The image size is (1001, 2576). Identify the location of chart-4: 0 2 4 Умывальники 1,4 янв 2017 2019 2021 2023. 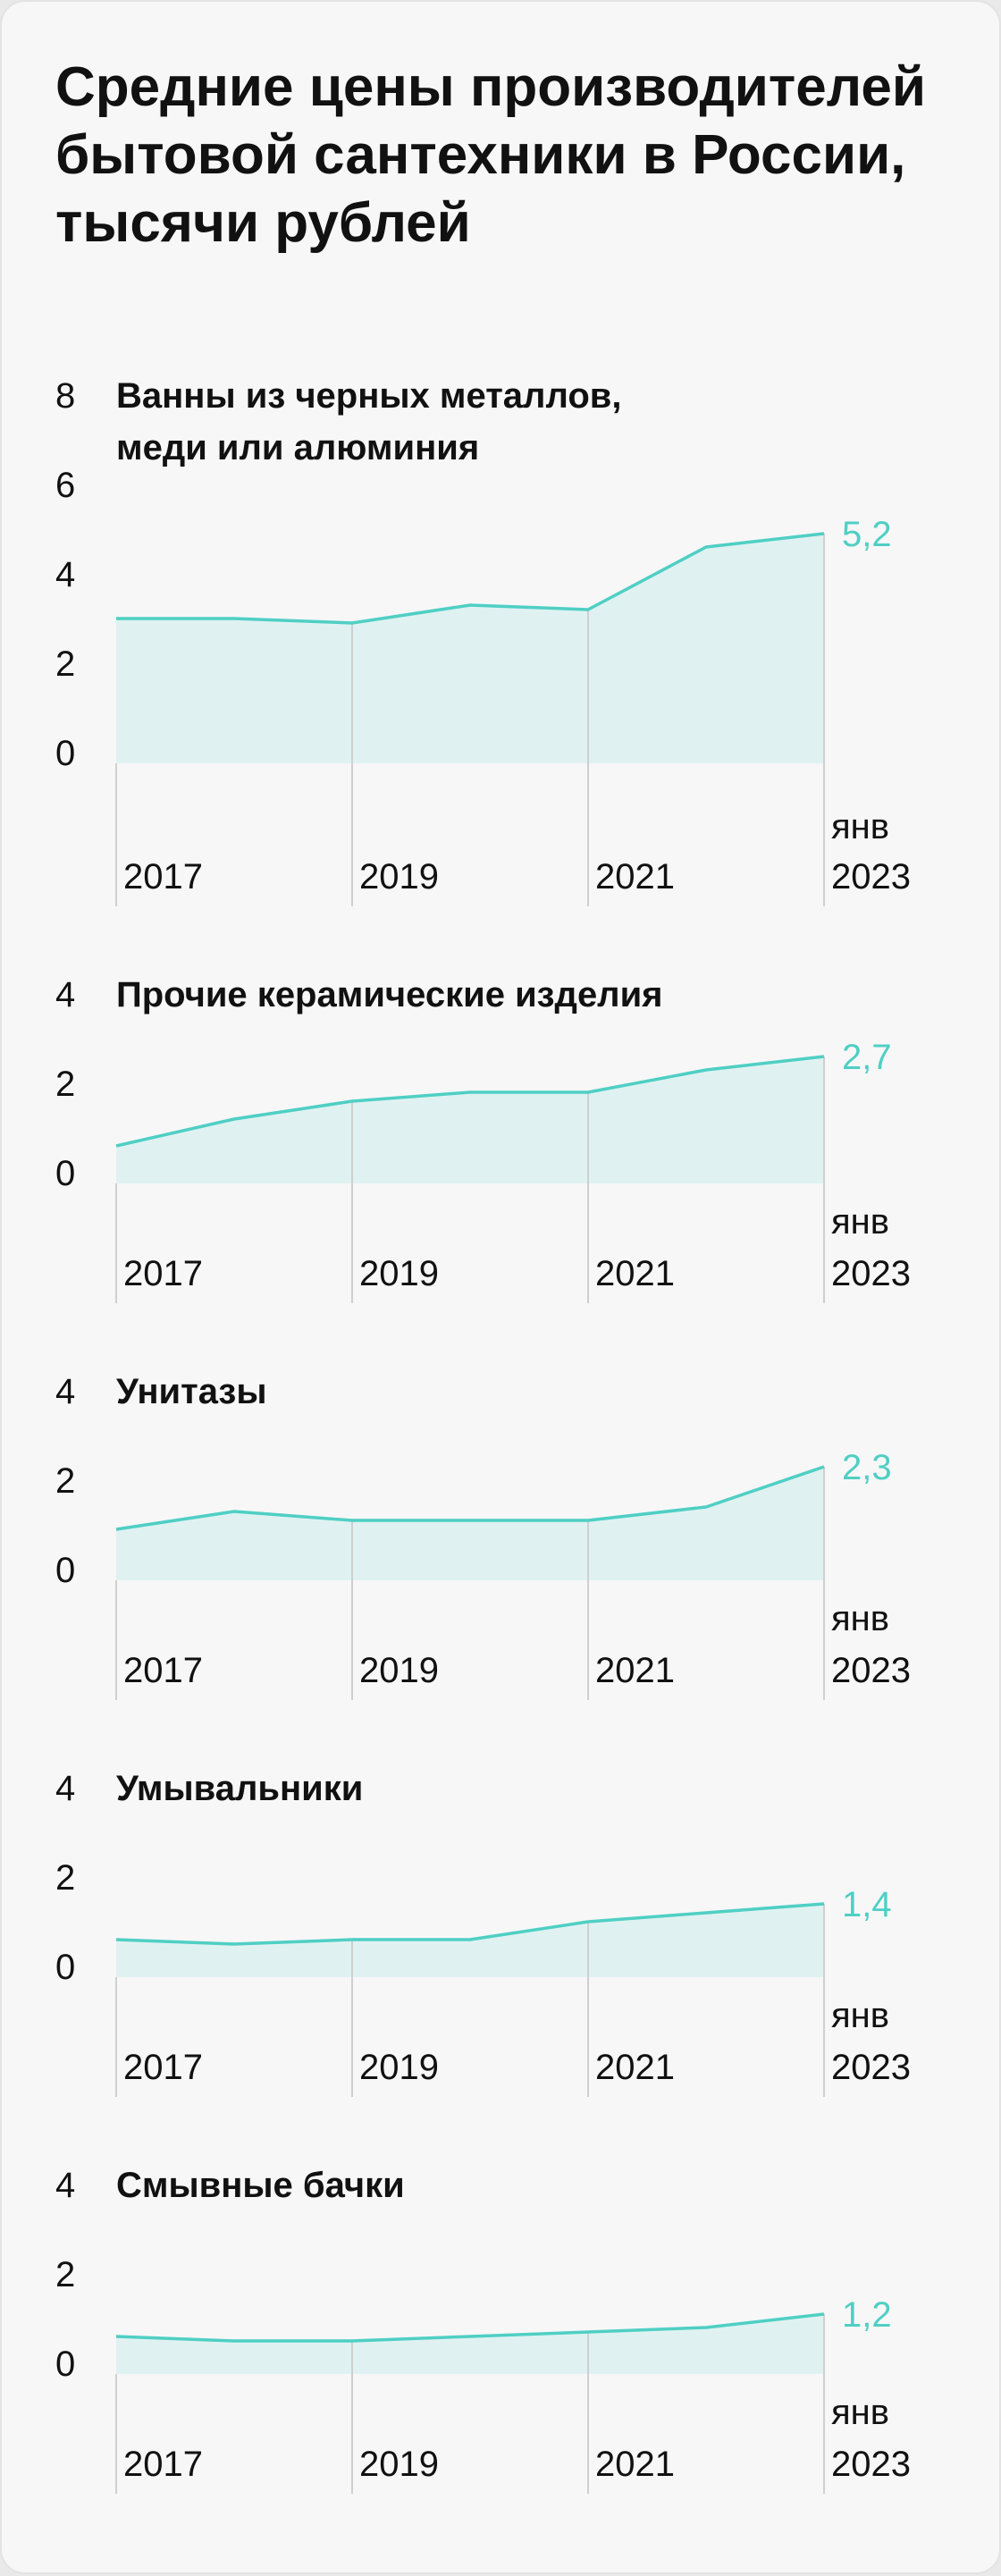
(483, 1933).